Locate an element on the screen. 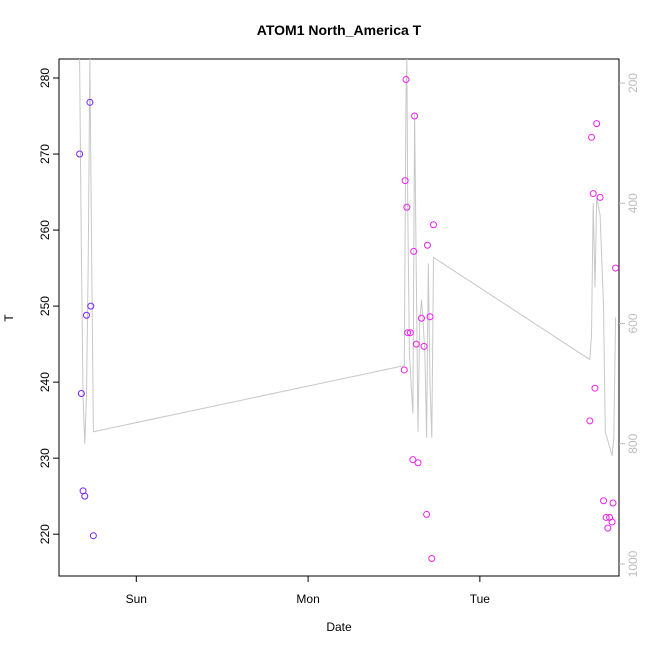  right-tick-label: 200 is located at coordinates (633, 83).